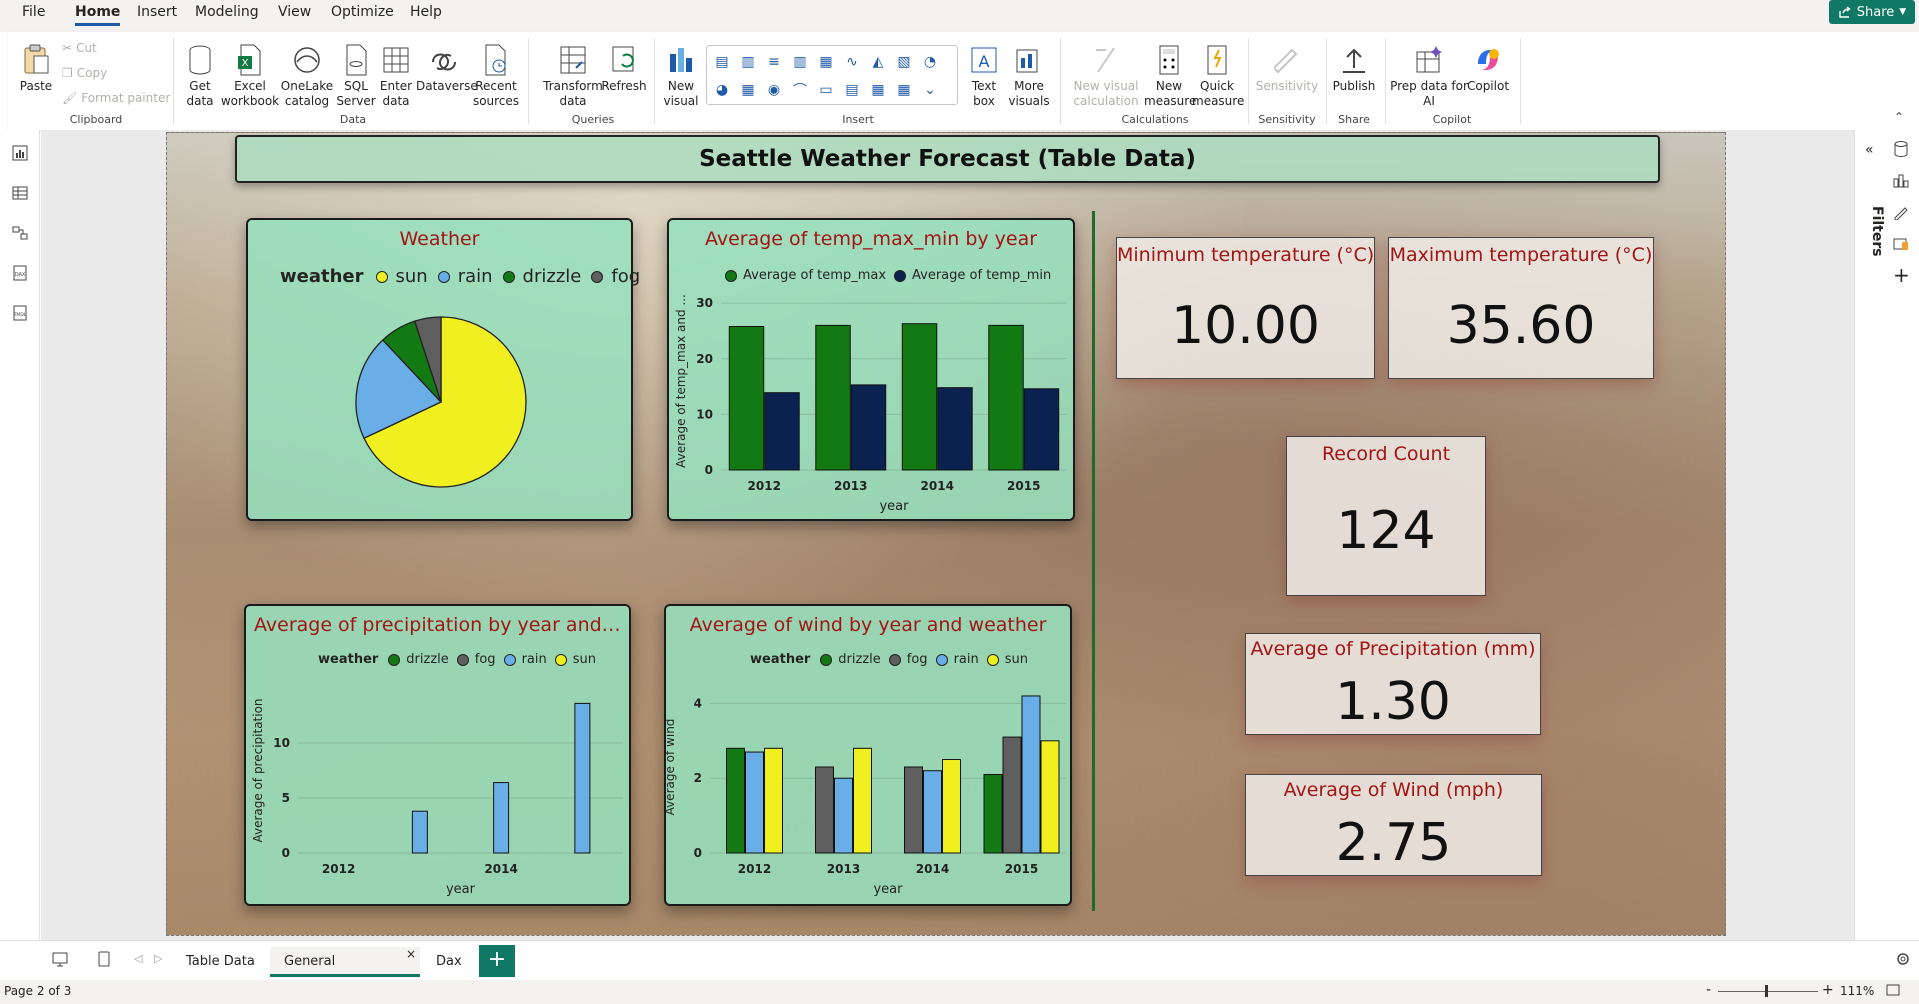 Image resolution: width=1919 pixels, height=1004 pixels. What do you see at coordinates (36, 67) in the screenshot?
I see `paste-button: Paste` at bounding box center [36, 67].